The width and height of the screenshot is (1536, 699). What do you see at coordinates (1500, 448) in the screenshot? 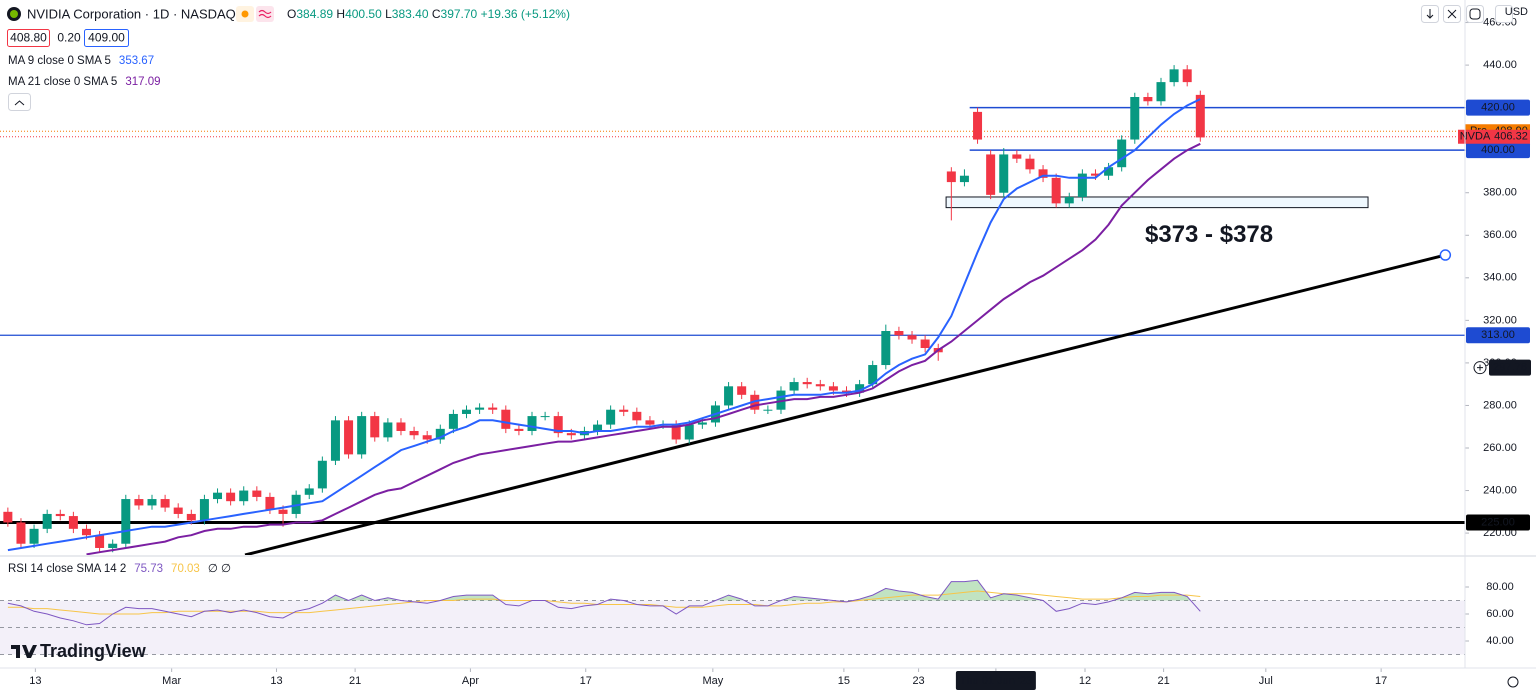
I see `y-tick-label: 260.00` at bounding box center [1500, 448].